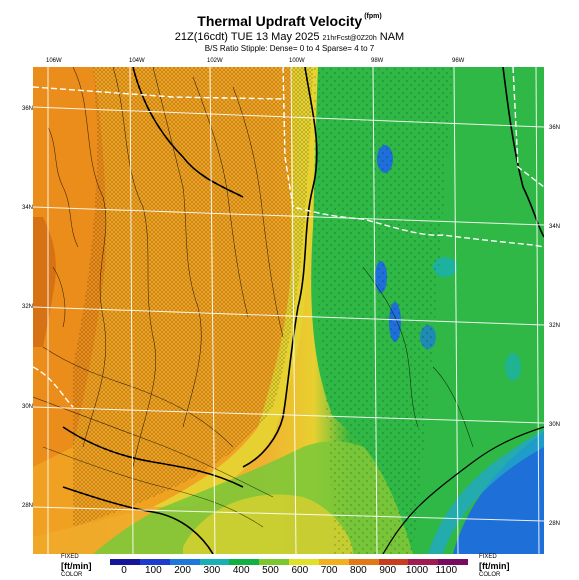  What do you see at coordinates (54, 61) in the screenshot?
I see `lon-label: 106W` at bounding box center [54, 61].